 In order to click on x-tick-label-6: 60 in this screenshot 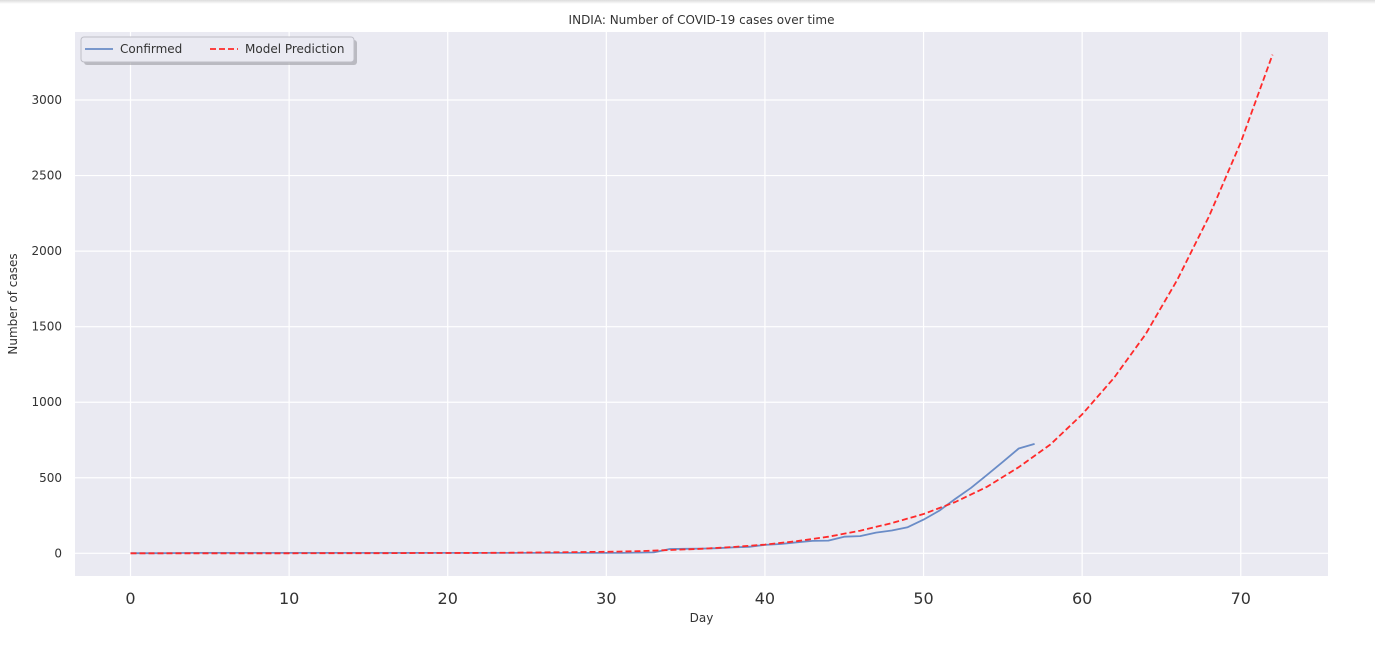, I will do `click(1082, 598)`.